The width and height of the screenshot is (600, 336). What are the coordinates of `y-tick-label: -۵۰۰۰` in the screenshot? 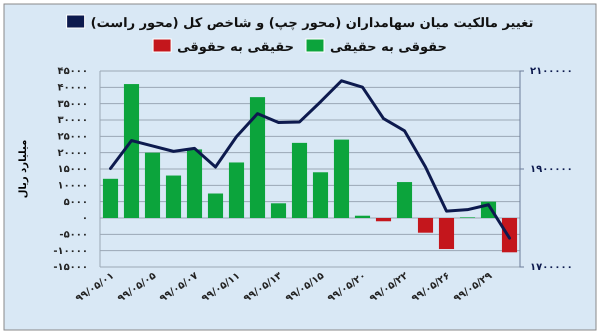 It's located at (73, 235).